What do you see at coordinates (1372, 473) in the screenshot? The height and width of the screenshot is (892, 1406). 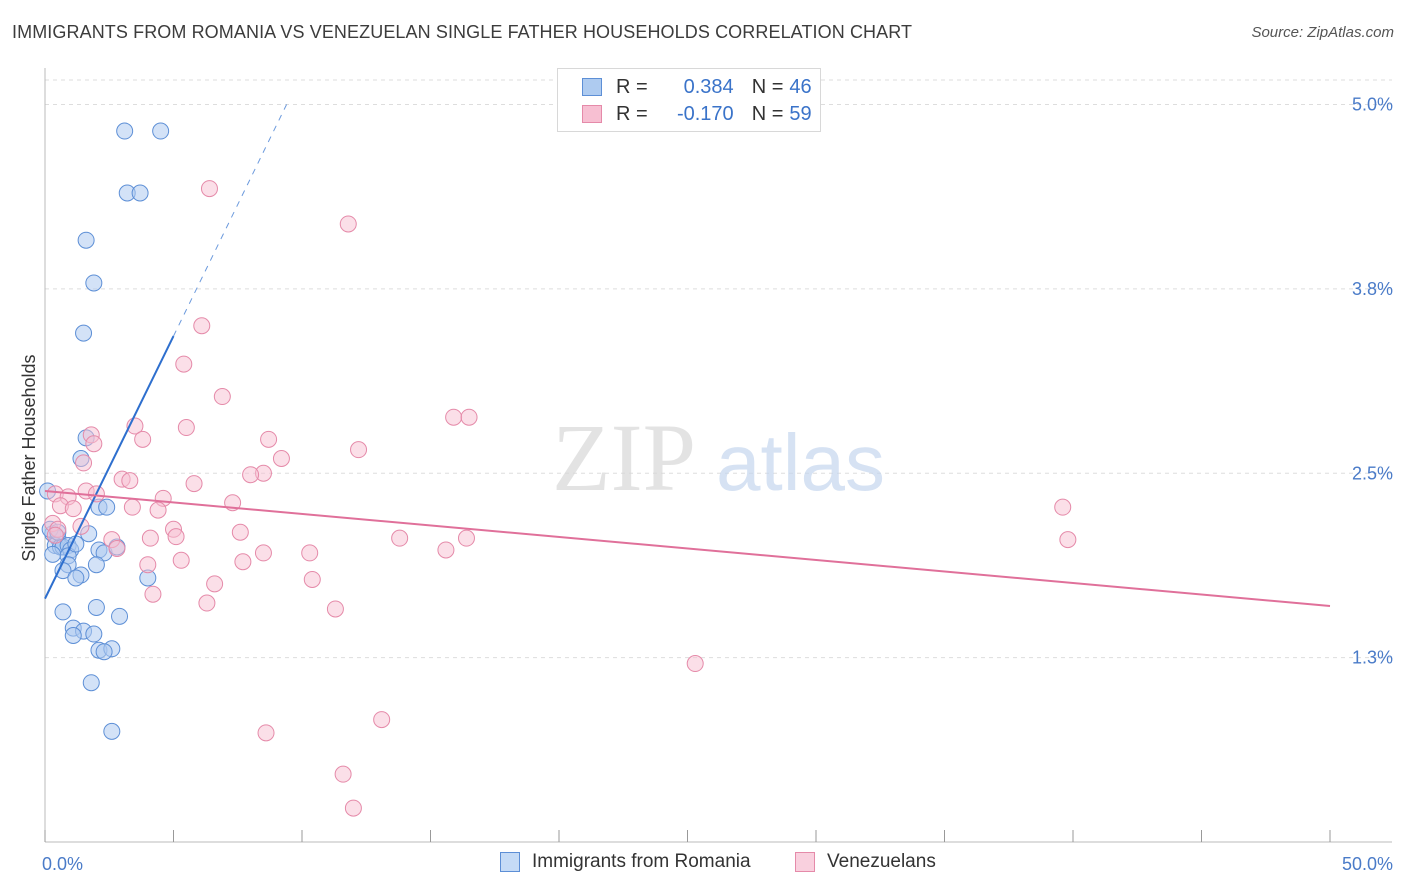 I see `y-tick-label: 2.5%` at bounding box center [1372, 473].